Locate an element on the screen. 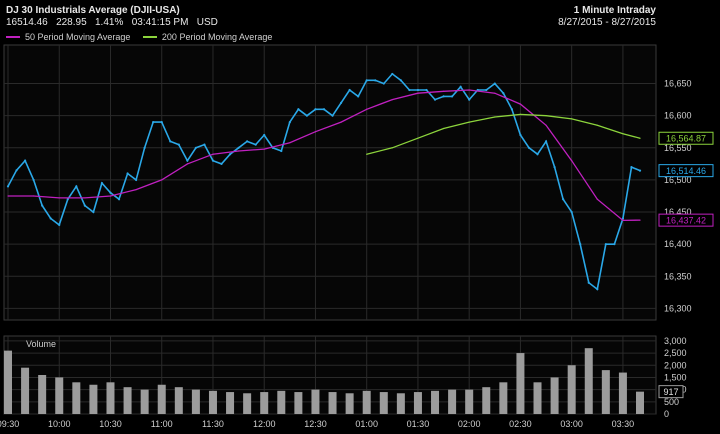 The width and height of the screenshot is (720, 434). y-tick-label: 16,500 is located at coordinates (678, 180).